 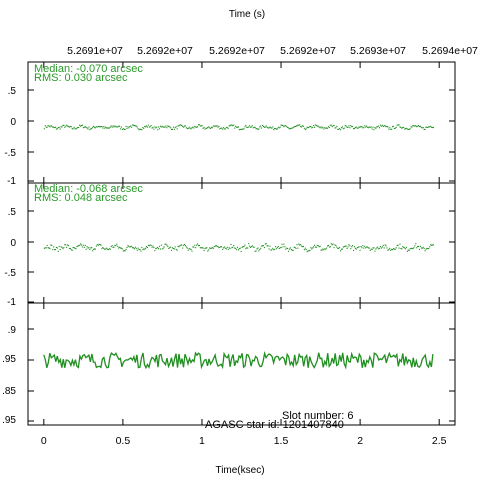 I want to click on x-tick-label: 0, so click(x=44, y=441).